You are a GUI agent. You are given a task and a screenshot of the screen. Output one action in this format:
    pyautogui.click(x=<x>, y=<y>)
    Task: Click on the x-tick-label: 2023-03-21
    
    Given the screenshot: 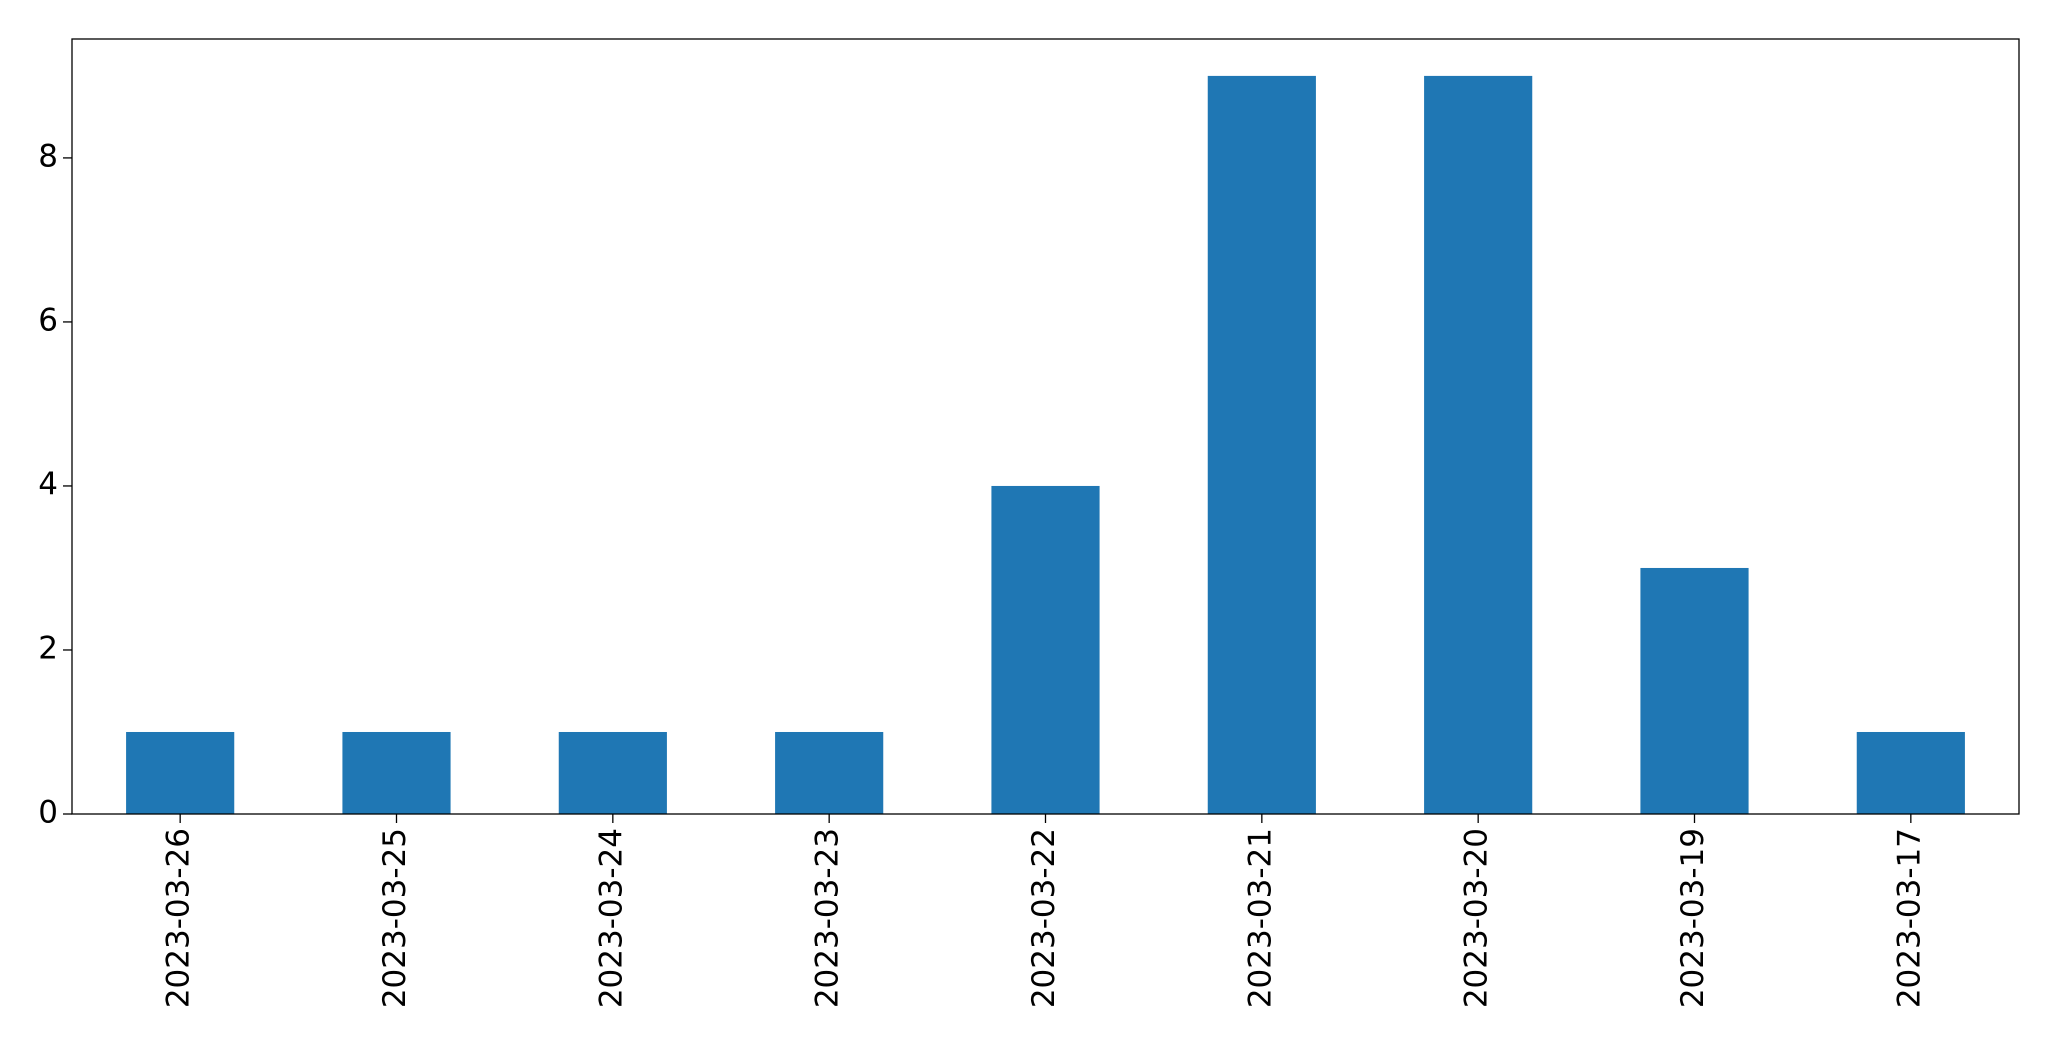 What is the action you would take?
    pyautogui.click(x=1260, y=918)
    